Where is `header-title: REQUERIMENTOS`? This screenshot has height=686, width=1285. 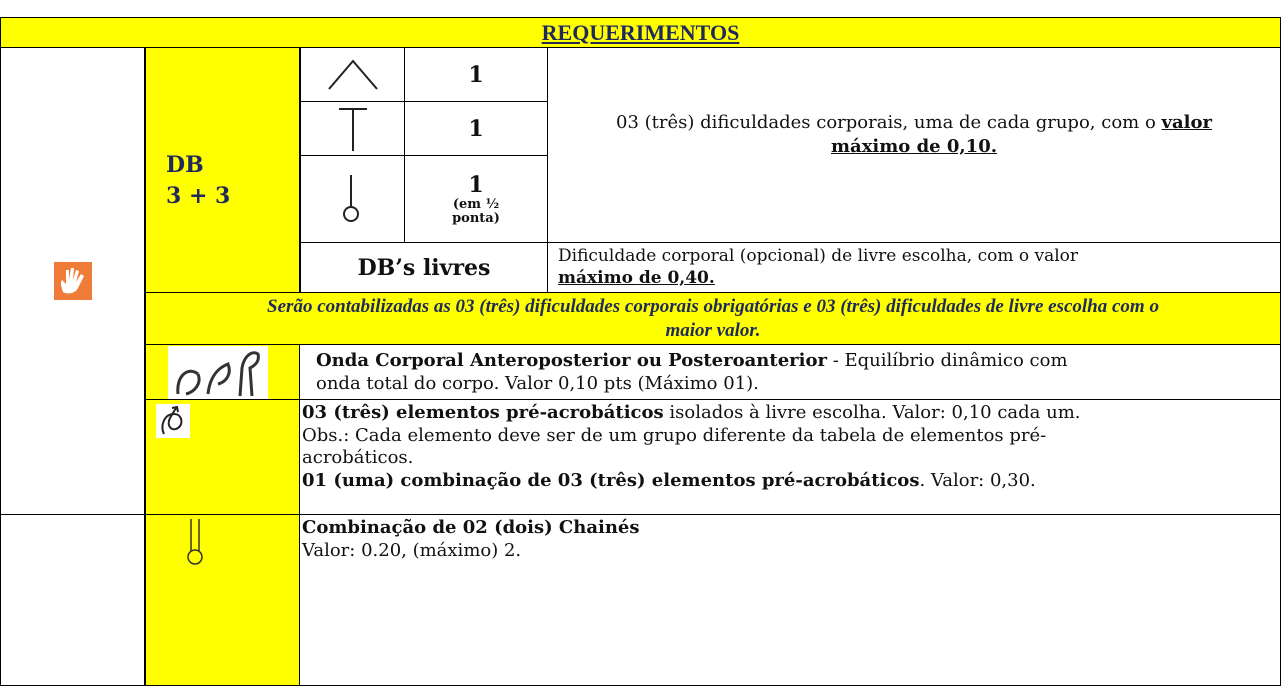
header-title: REQUERIMENTOS is located at coordinates (640, 32).